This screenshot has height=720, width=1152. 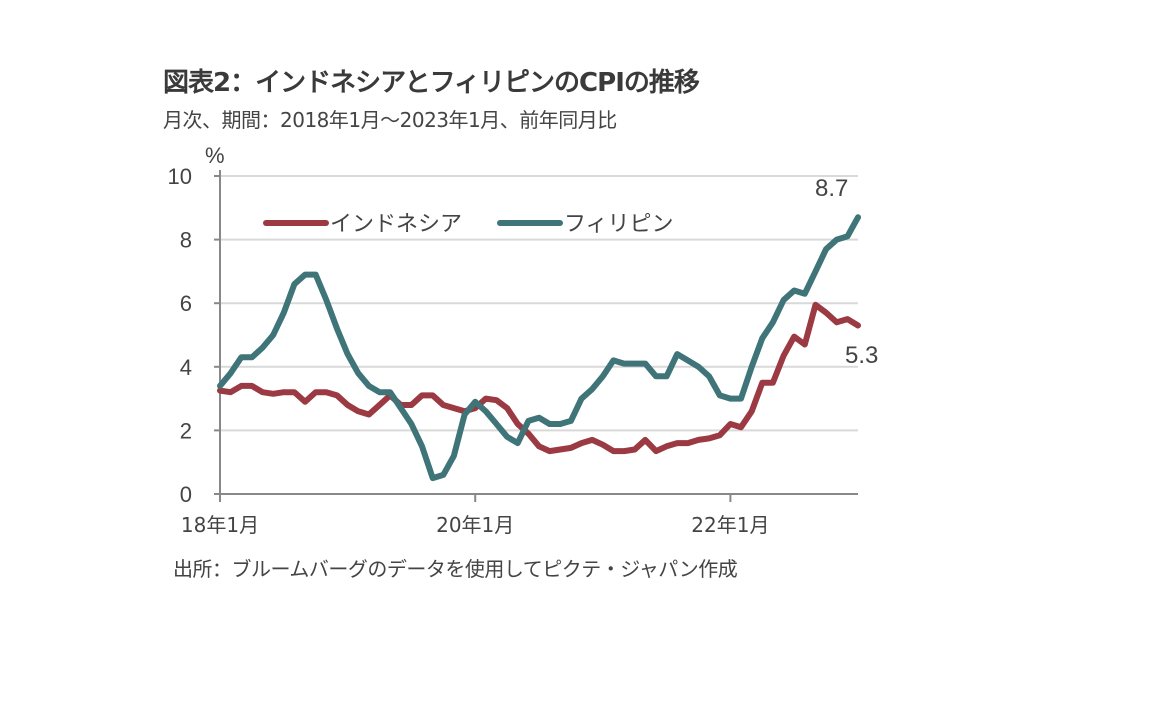 What do you see at coordinates (831, 188) in the screenshot?
I see `end-value-label-philippines: 8.7` at bounding box center [831, 188].